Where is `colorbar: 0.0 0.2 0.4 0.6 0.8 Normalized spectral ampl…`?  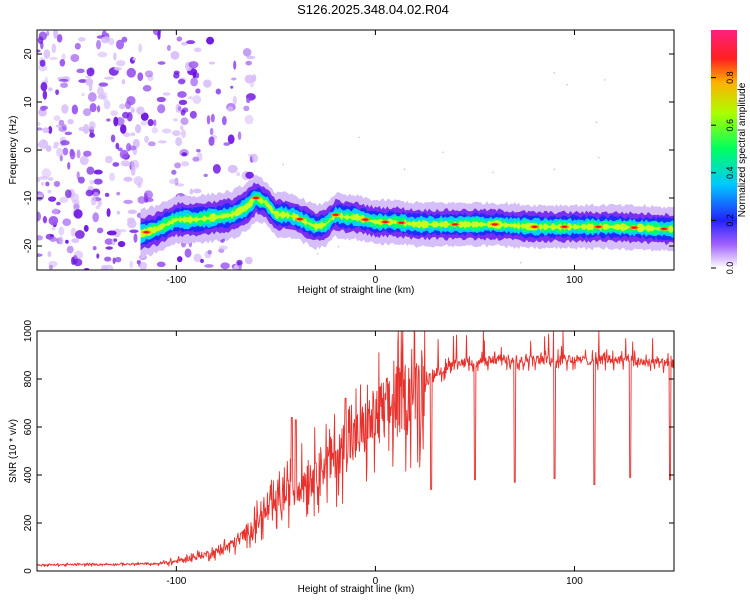 colorbar: 0.0 0.2 0.4 0.6 0.8 Normalized spectral ampl… is located at coordinates (729, 152).